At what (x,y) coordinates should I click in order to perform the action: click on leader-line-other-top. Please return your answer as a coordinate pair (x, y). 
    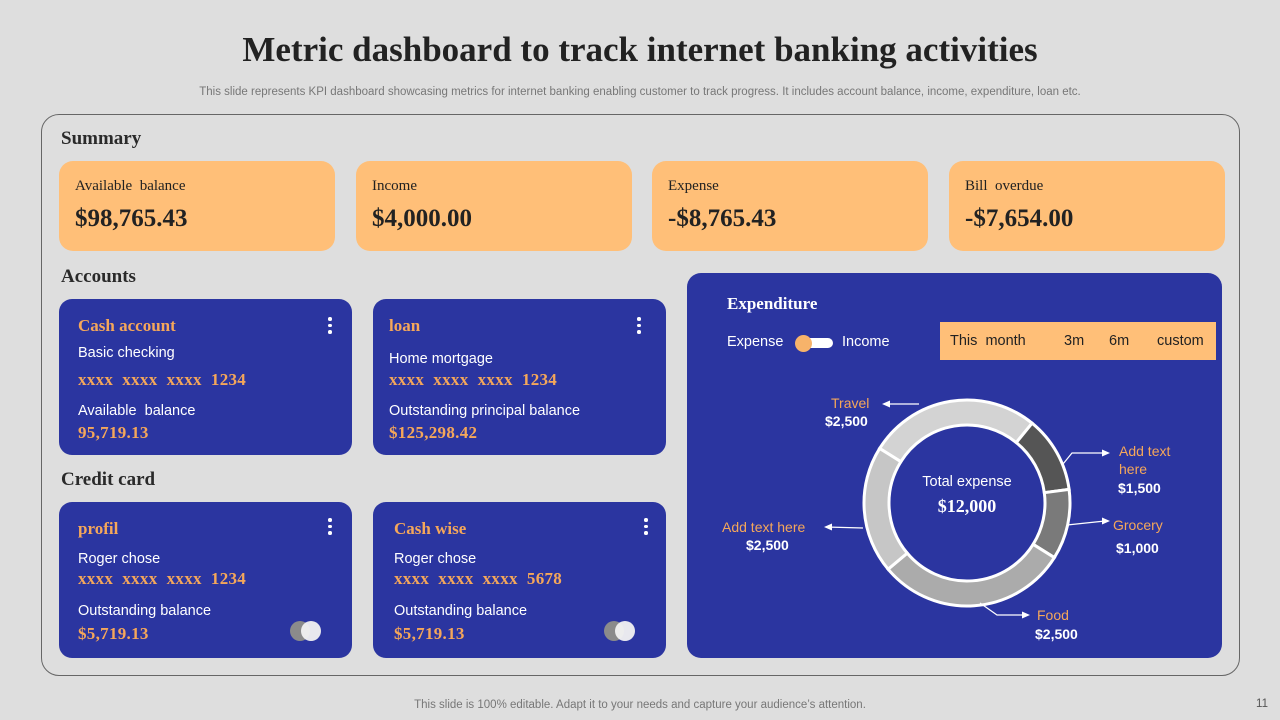
    Looking at the image, I should click on (1083, 458).